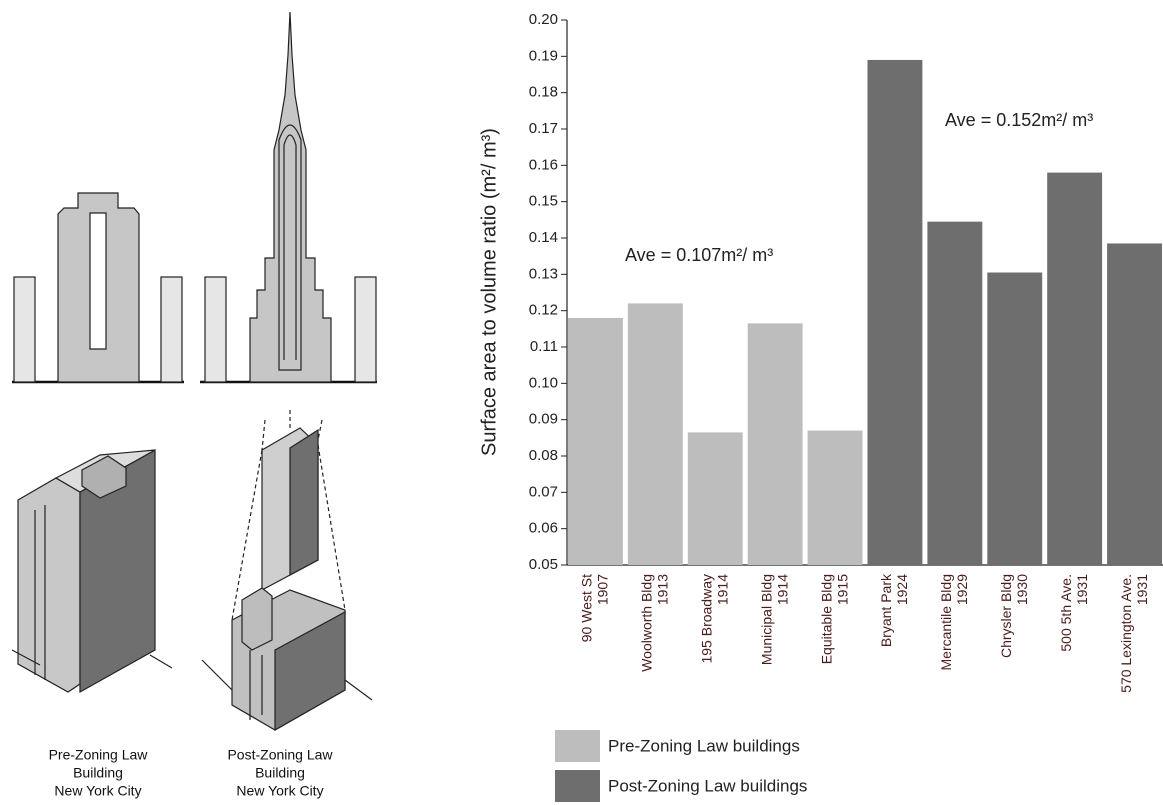 This screenshot has width=1163, height=805. I want to click on x-tick-label: 90 West St, so click(587, 608).